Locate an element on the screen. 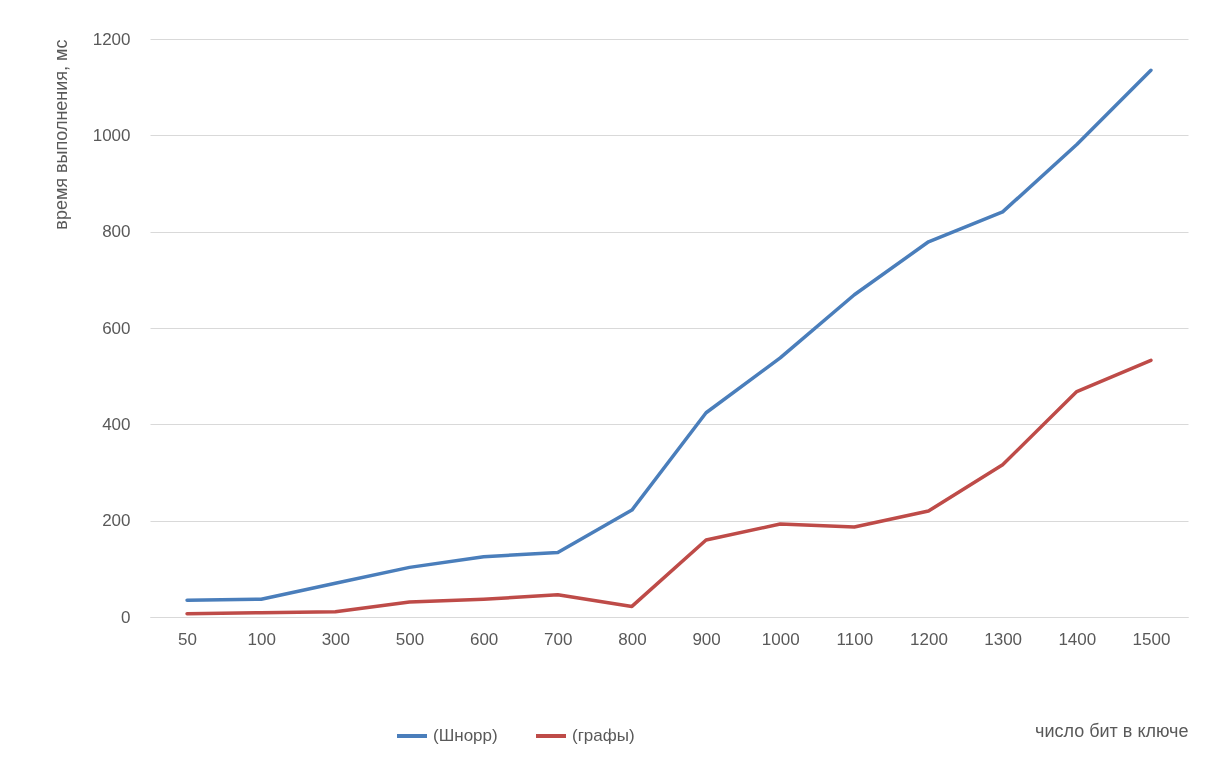  legend-label: (Шнорр) is located at coordinates (465, 735).